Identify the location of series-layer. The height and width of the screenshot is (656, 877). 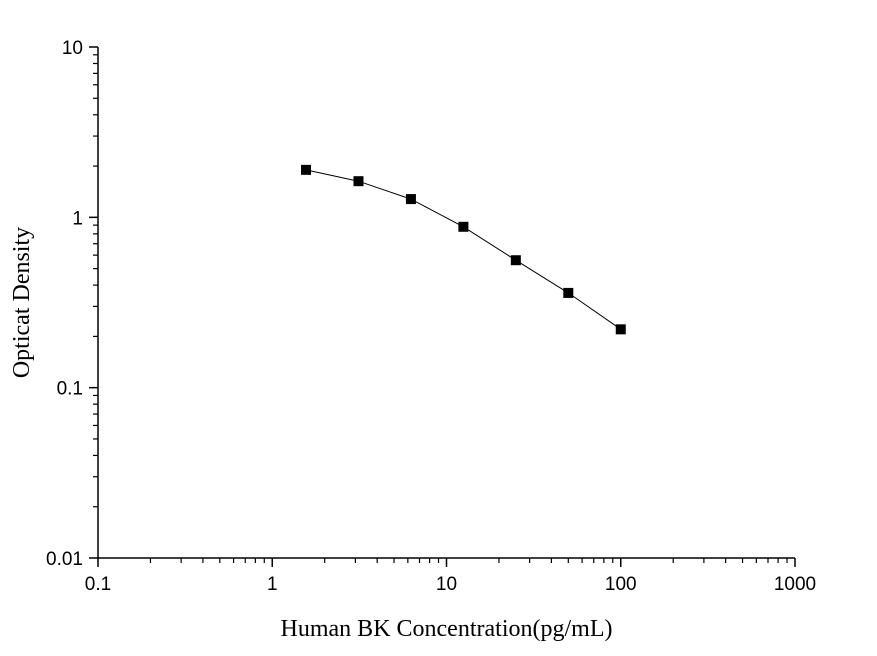
(463, 249).